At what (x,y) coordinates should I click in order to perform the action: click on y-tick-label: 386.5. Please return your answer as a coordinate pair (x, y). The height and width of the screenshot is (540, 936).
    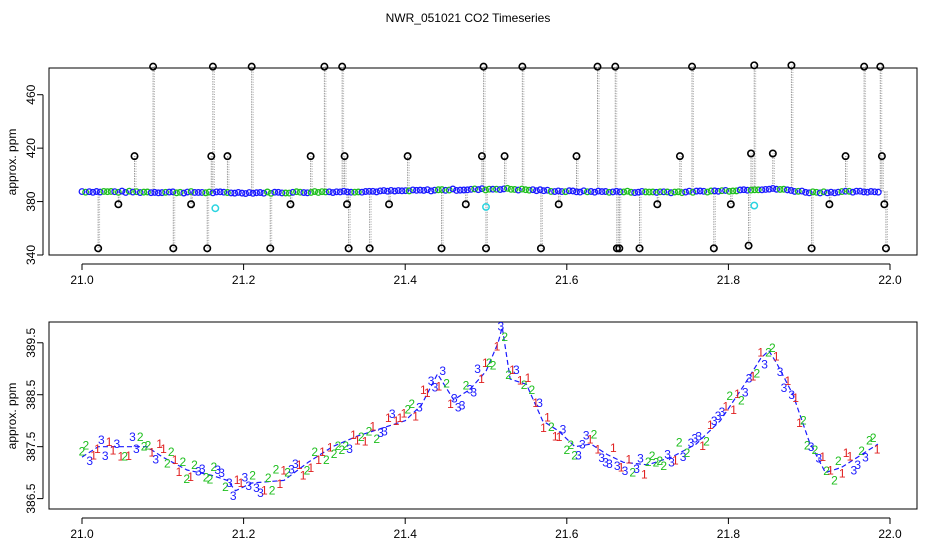
    Looking at the image, I should click on (31, 498).